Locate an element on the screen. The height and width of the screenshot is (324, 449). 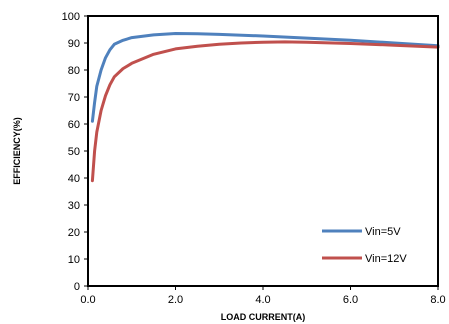
y-tick-label: 0 is located at coordinates (77, 287).